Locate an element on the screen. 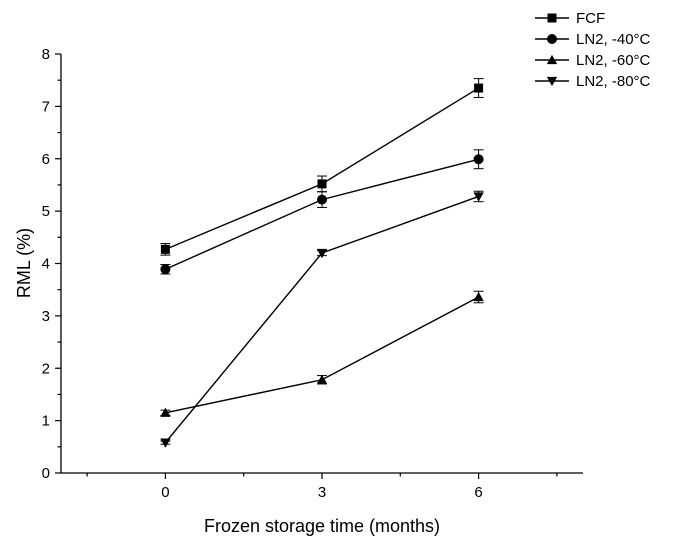 The width and height of the screenshot is (681, 540). x-axis-title: Frozen storage time (months) is located at coordinates (322, 526).